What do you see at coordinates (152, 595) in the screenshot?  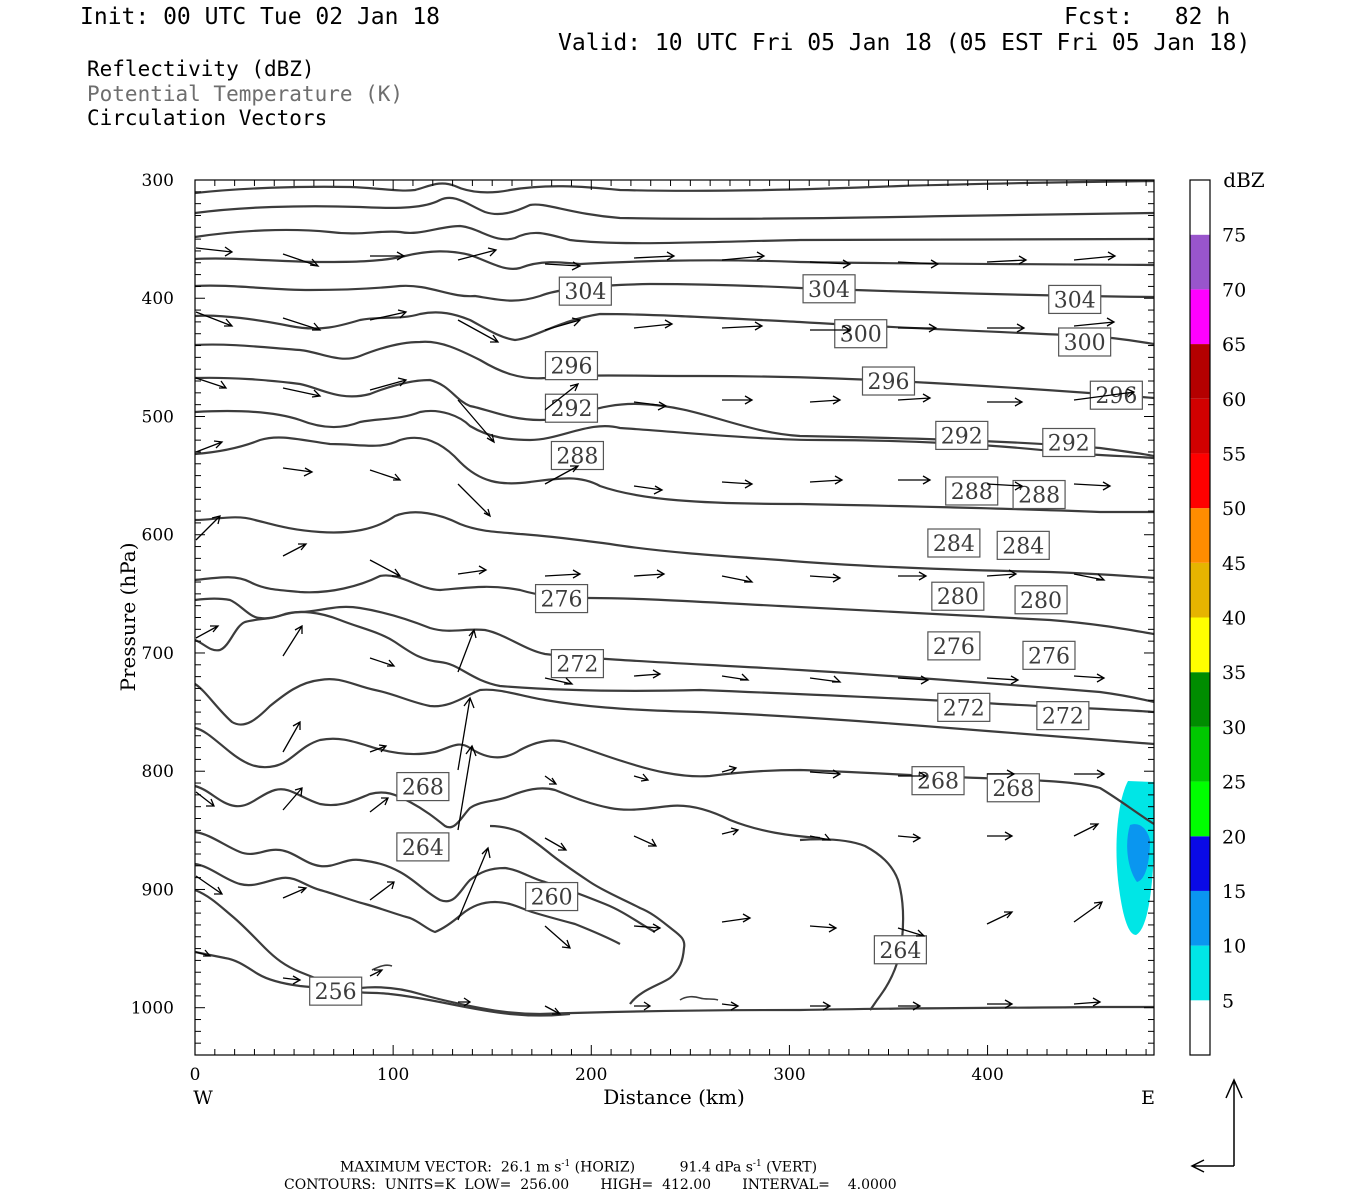 I see `y-tick-labels: 300 400 500 600 700 800 900 1000` at bounding box center [152, 595].